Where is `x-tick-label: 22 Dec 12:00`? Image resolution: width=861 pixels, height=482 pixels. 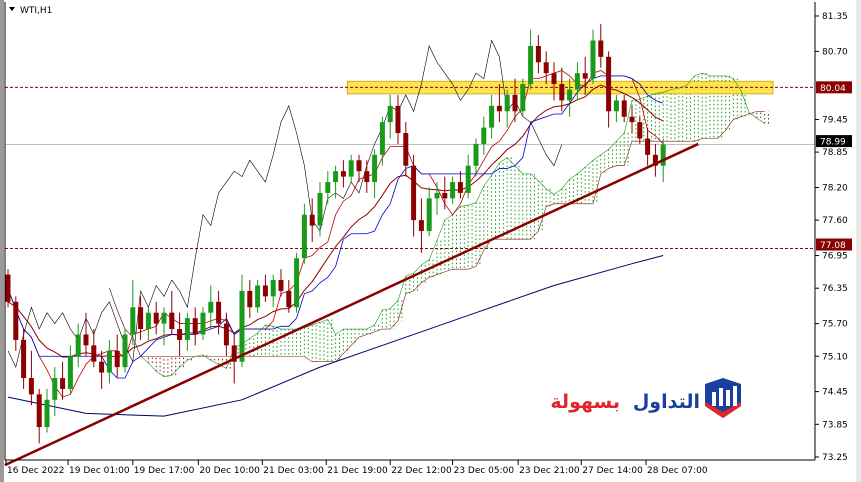 x-tick-label: 22 Dec 12:00 is located at coordinates (421, 471).